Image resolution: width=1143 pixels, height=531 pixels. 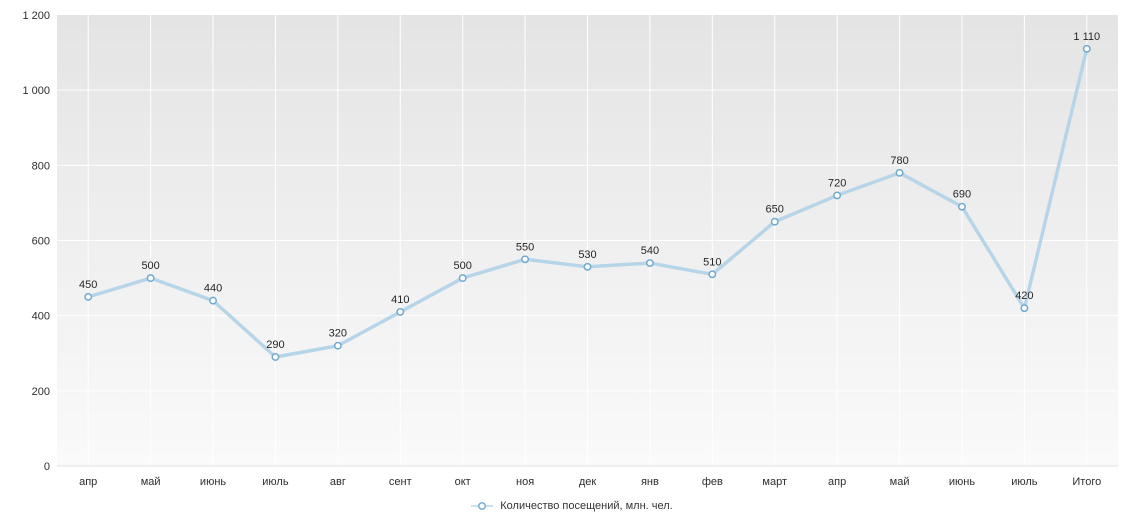 I want to click on x-axis-tick-label: окт, so click(x=463, y=482).